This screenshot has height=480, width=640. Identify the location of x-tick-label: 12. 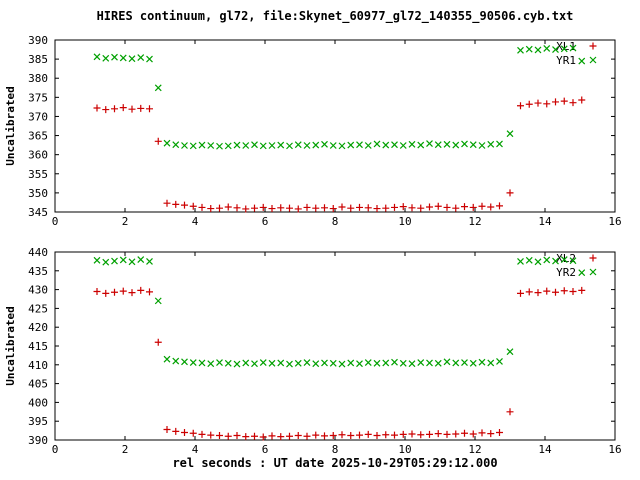
(474, 449).